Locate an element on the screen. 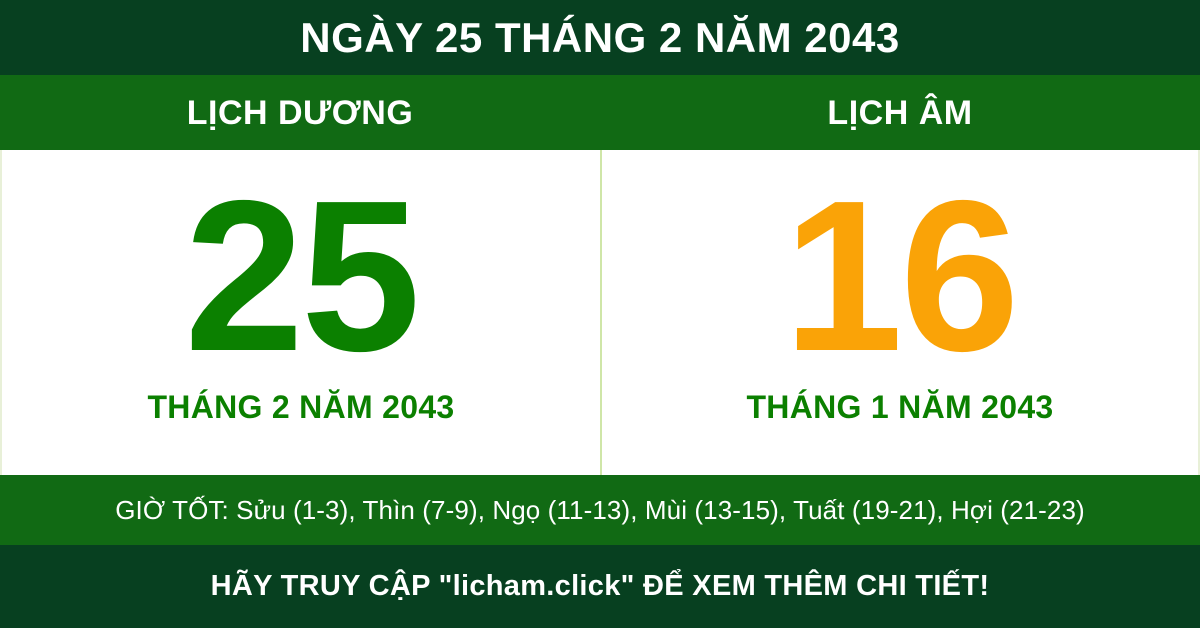  calendar-column-headings: LỊCH DƯƠNG LỊCH ÂM is located at coordinates (600, 112).